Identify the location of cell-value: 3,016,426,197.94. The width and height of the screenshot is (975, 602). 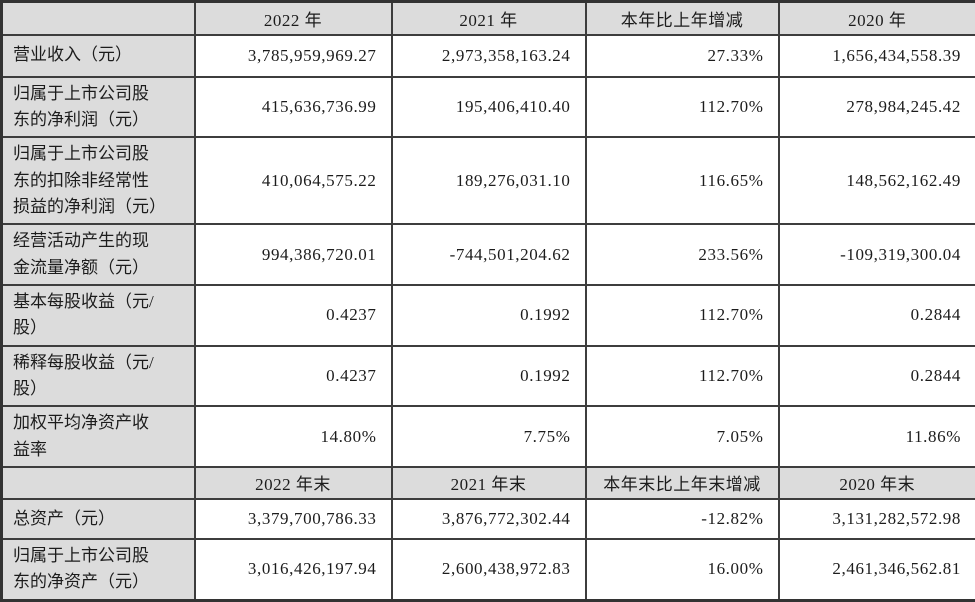
(293, 569).